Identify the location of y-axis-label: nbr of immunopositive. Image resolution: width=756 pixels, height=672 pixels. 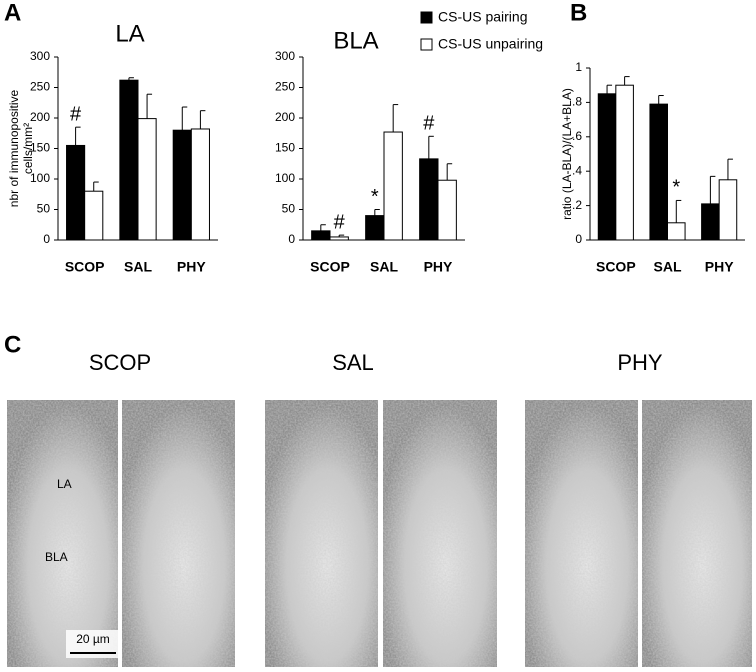
(14, 148).